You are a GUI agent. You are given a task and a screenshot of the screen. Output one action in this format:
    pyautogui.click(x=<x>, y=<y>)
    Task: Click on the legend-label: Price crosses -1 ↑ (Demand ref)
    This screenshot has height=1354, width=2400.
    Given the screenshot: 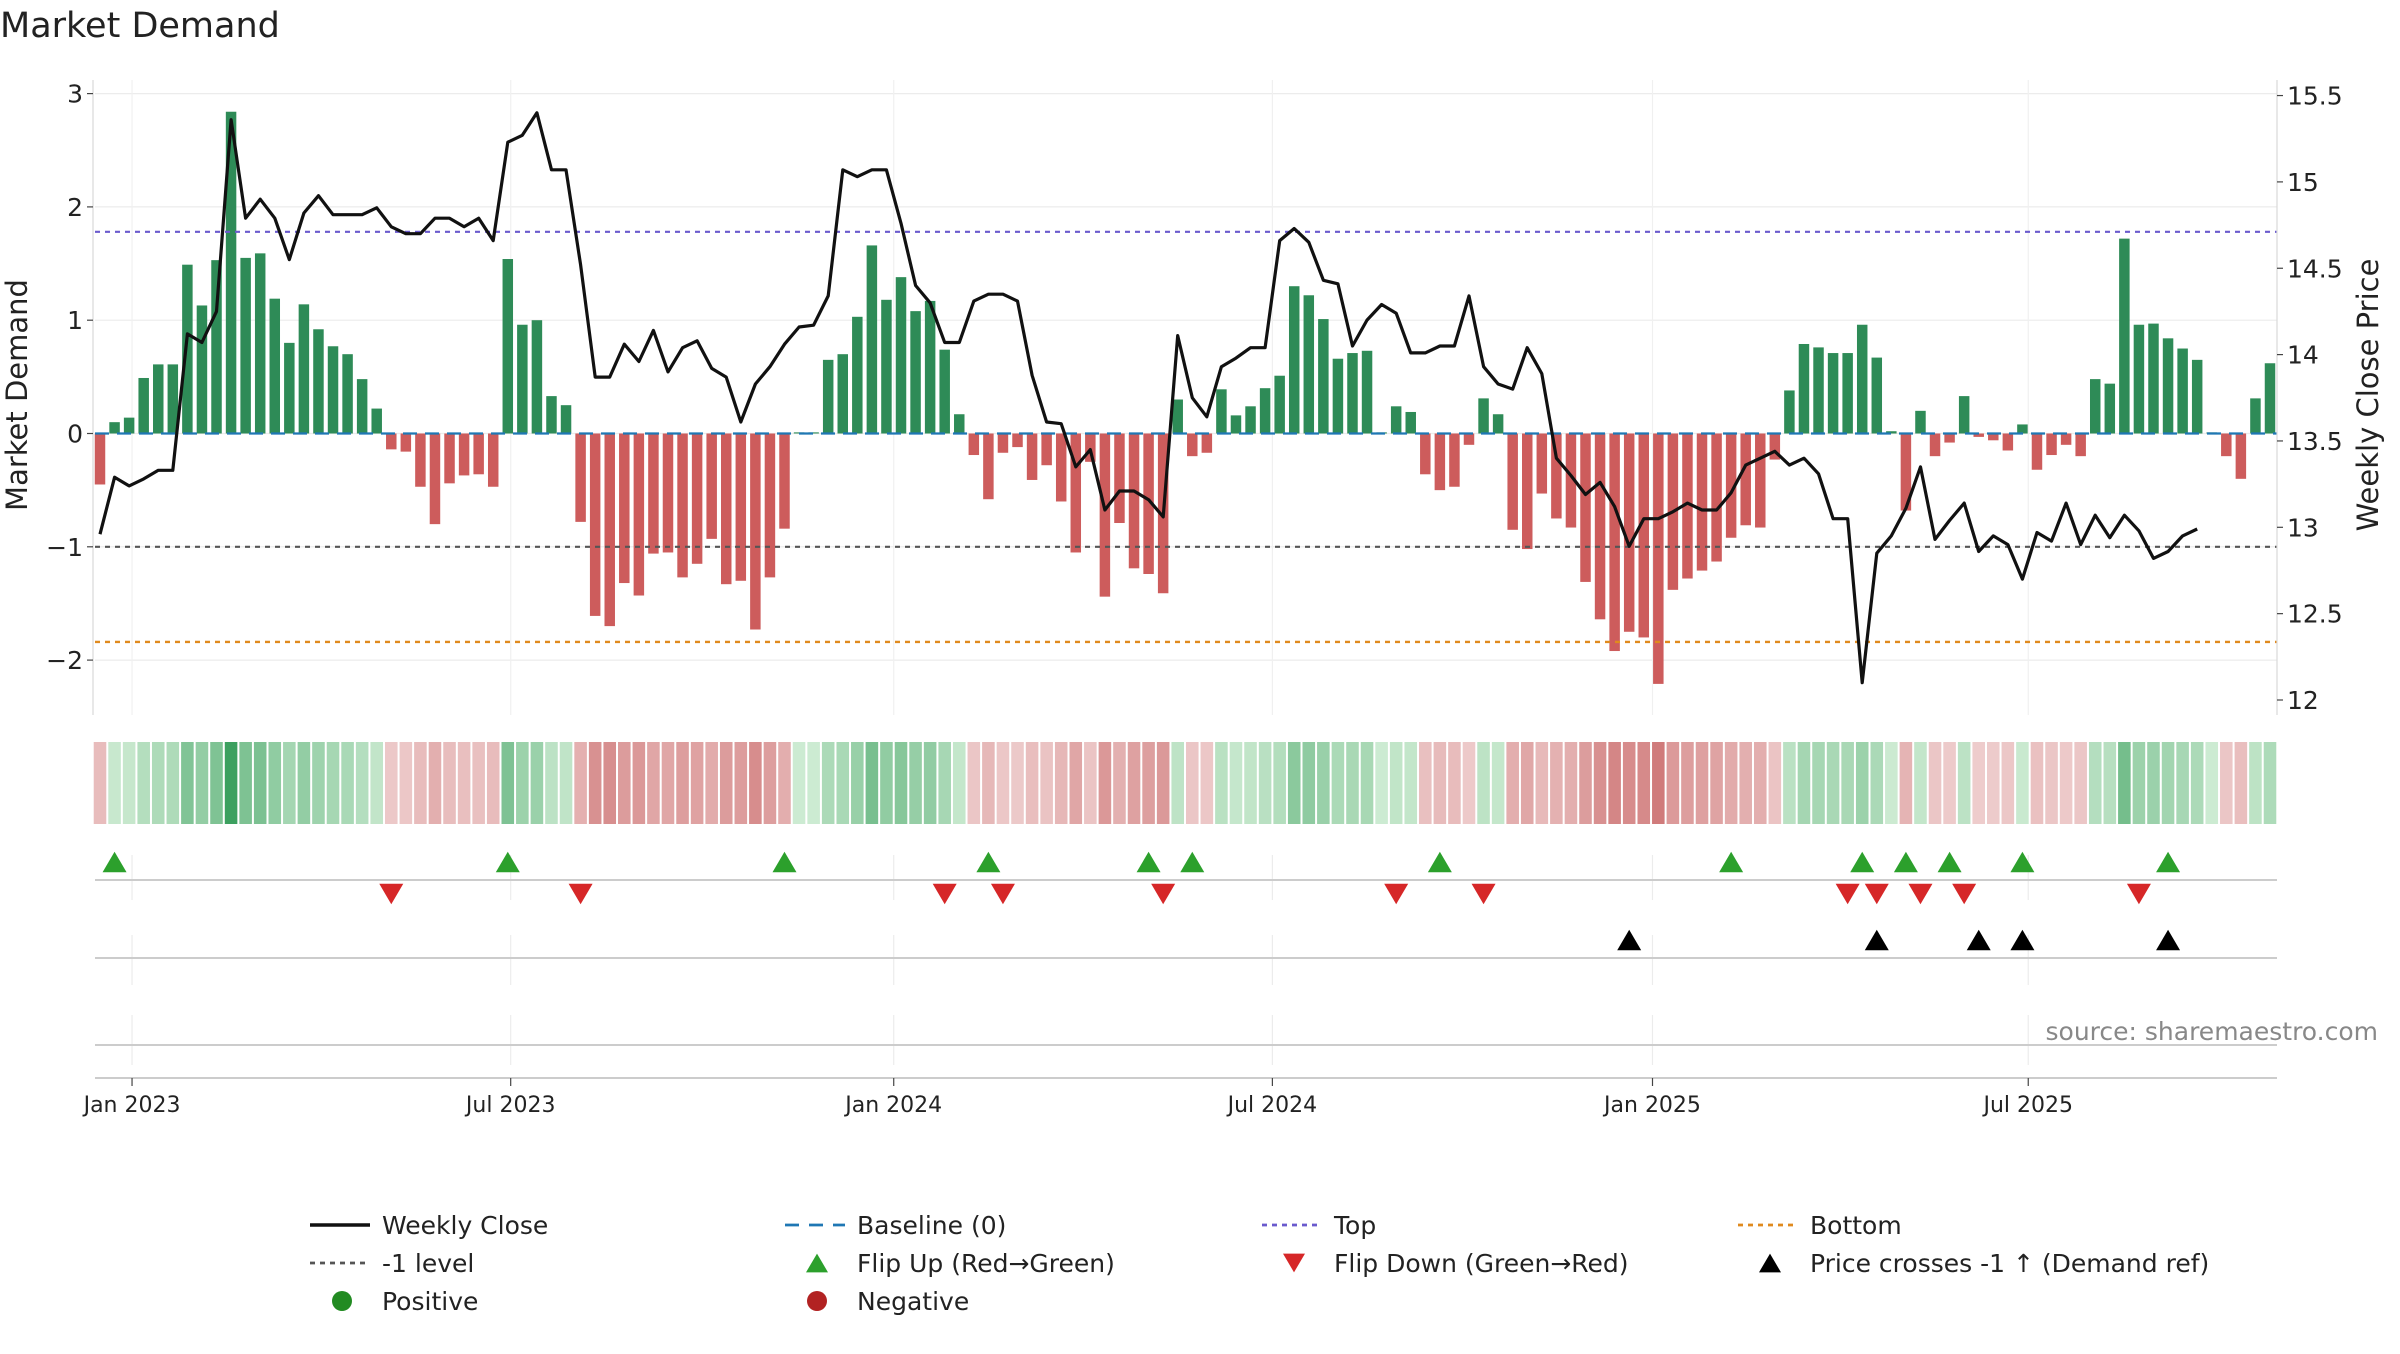 What is the action you would take?
    pyautogui.click(x=2009, y=1263)
    